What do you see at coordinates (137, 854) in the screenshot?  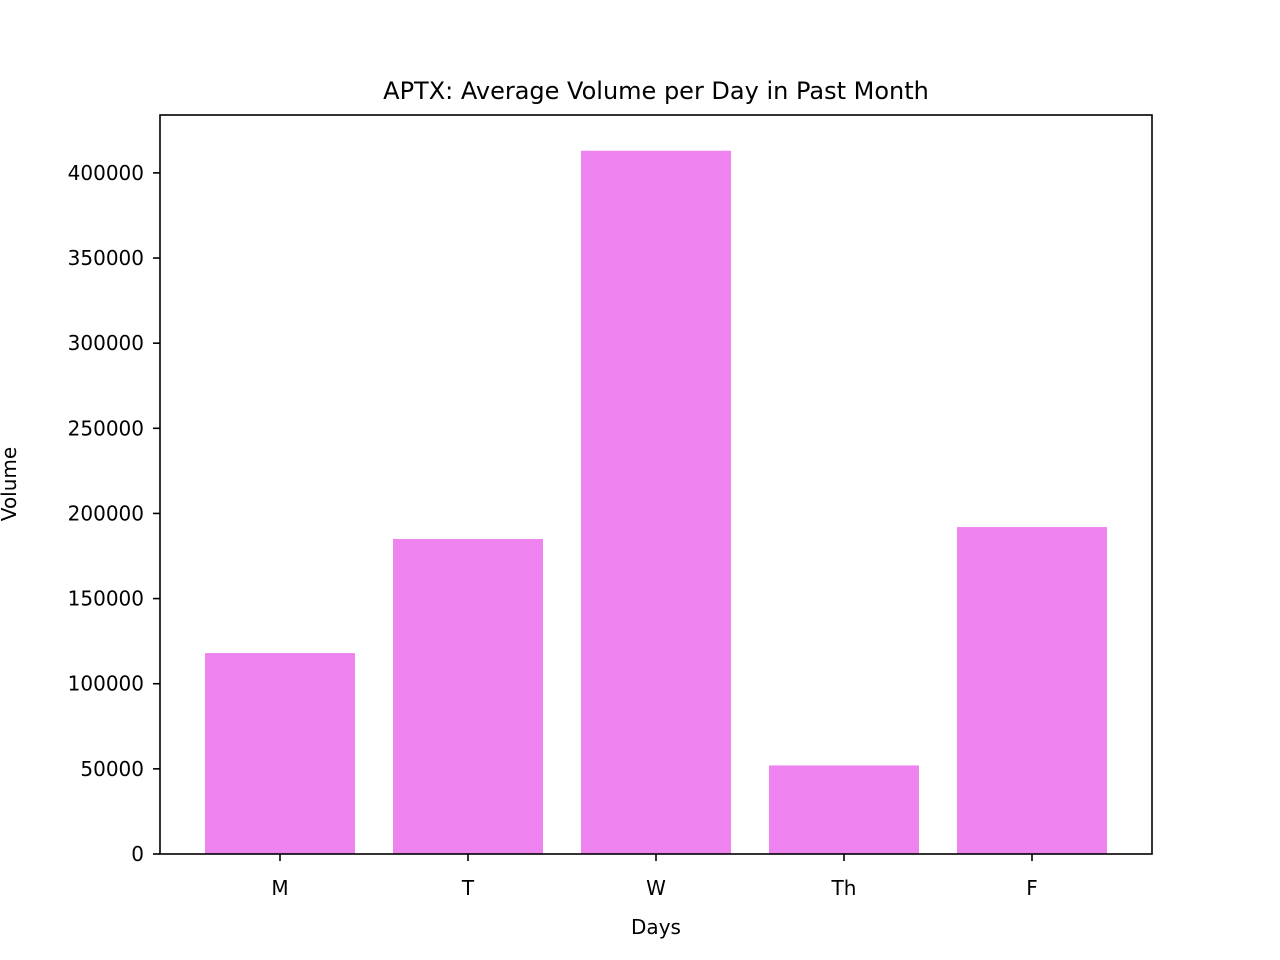 I see `y-tick-label: 0` at bounding box center [137, 854].